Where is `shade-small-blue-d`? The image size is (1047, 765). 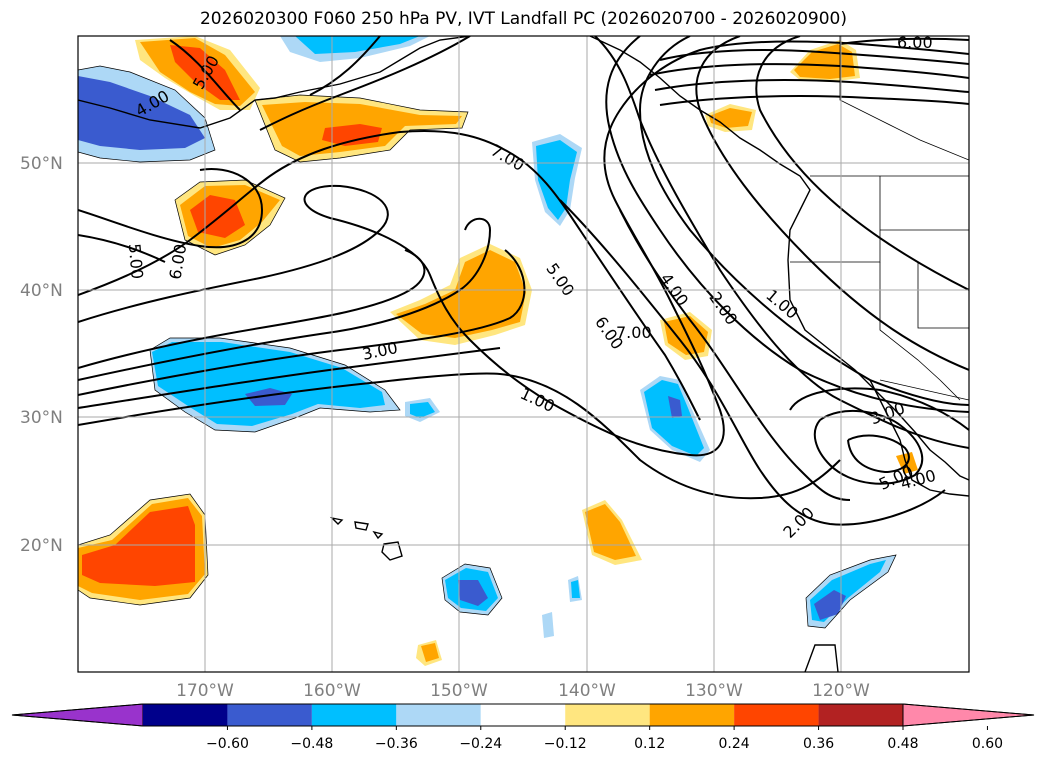 shade-small-blue-d is located at coordinates (548, 625).